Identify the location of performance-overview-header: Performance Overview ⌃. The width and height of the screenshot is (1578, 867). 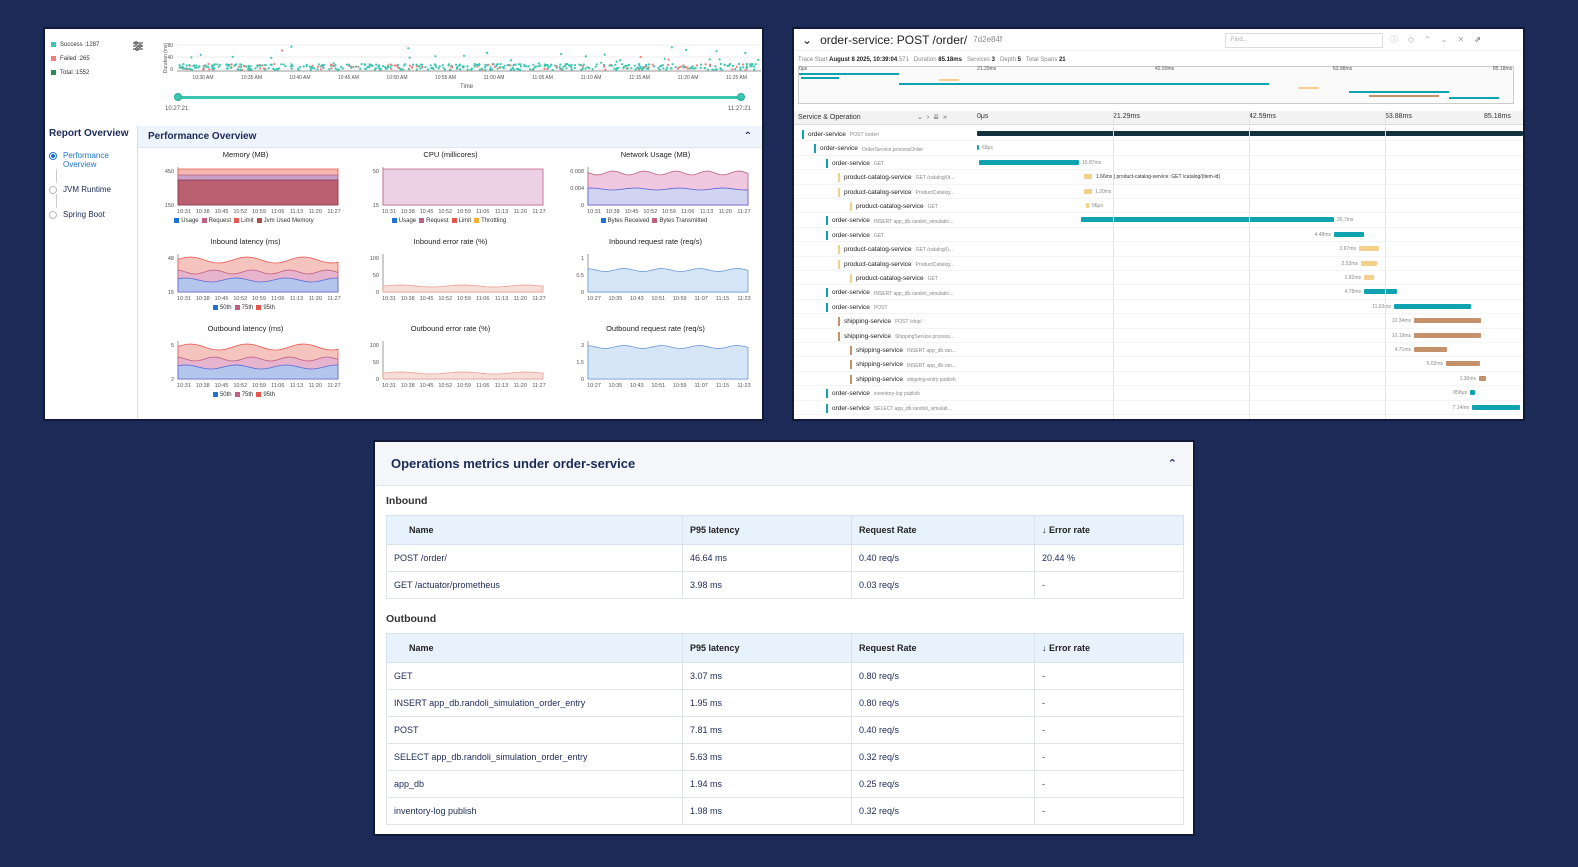
(450, 137).